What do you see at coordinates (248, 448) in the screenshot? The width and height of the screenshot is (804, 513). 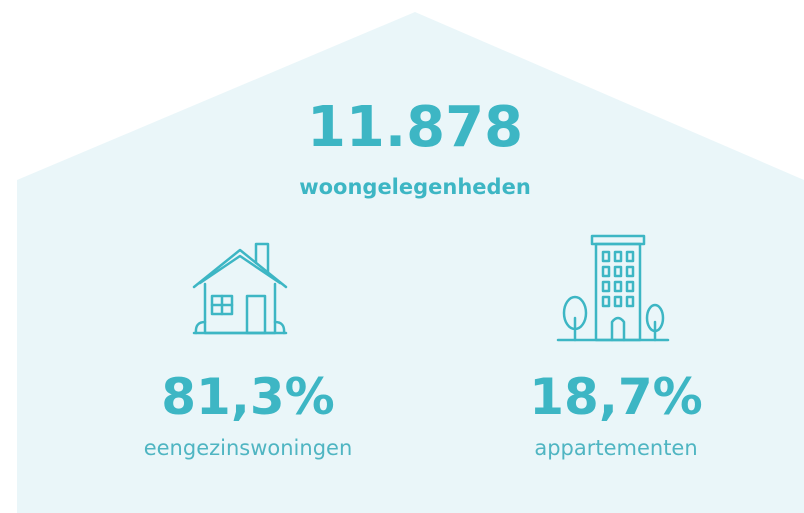 I see `item-label: eengezinswoningen` at bounding box center [248, 448].